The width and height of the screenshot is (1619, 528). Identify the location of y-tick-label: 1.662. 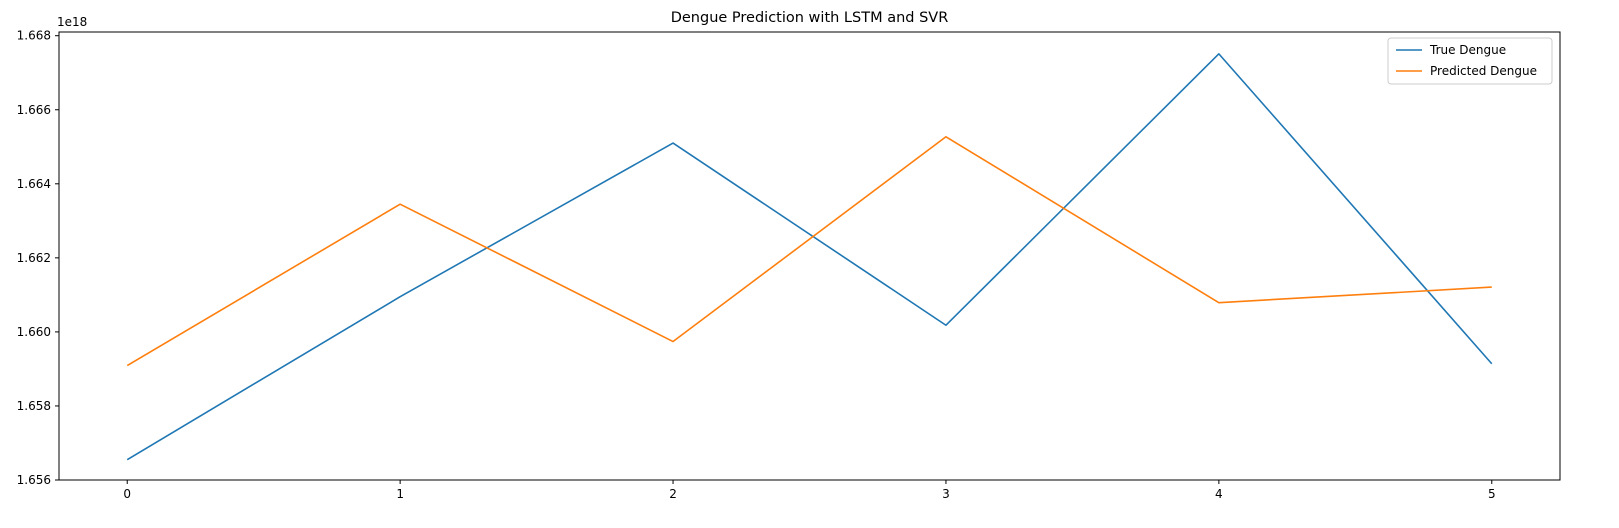
(34, 258).